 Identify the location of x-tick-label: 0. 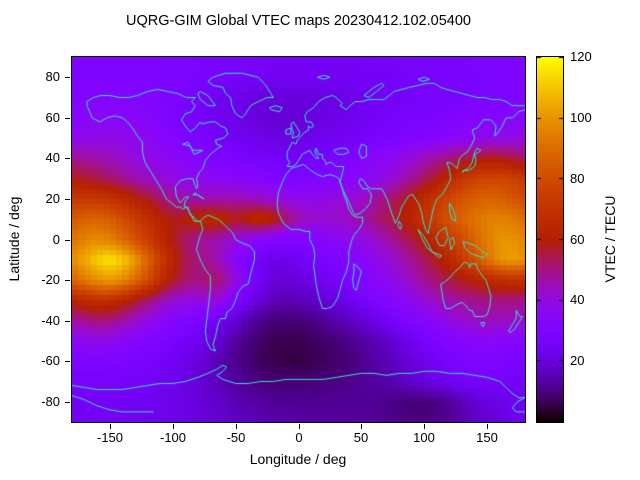
(299, 437).